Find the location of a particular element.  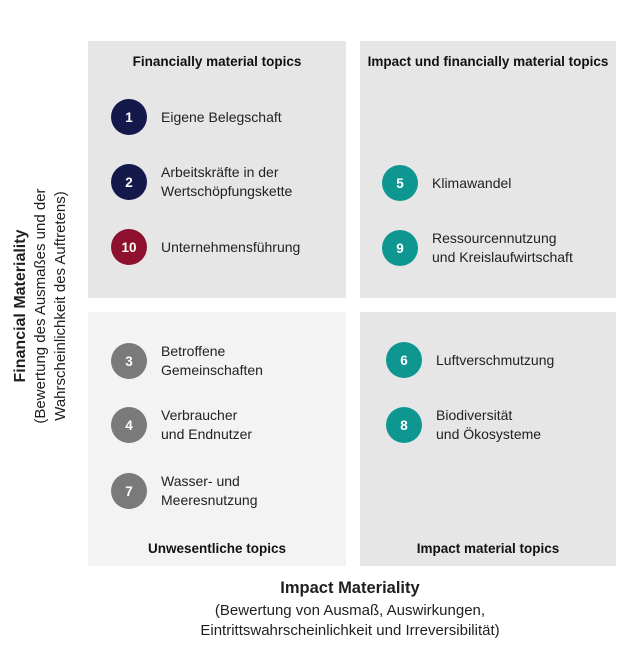

topic-item: 3 Betroffene Gemeinschaften is located at coordinates (187, 361).